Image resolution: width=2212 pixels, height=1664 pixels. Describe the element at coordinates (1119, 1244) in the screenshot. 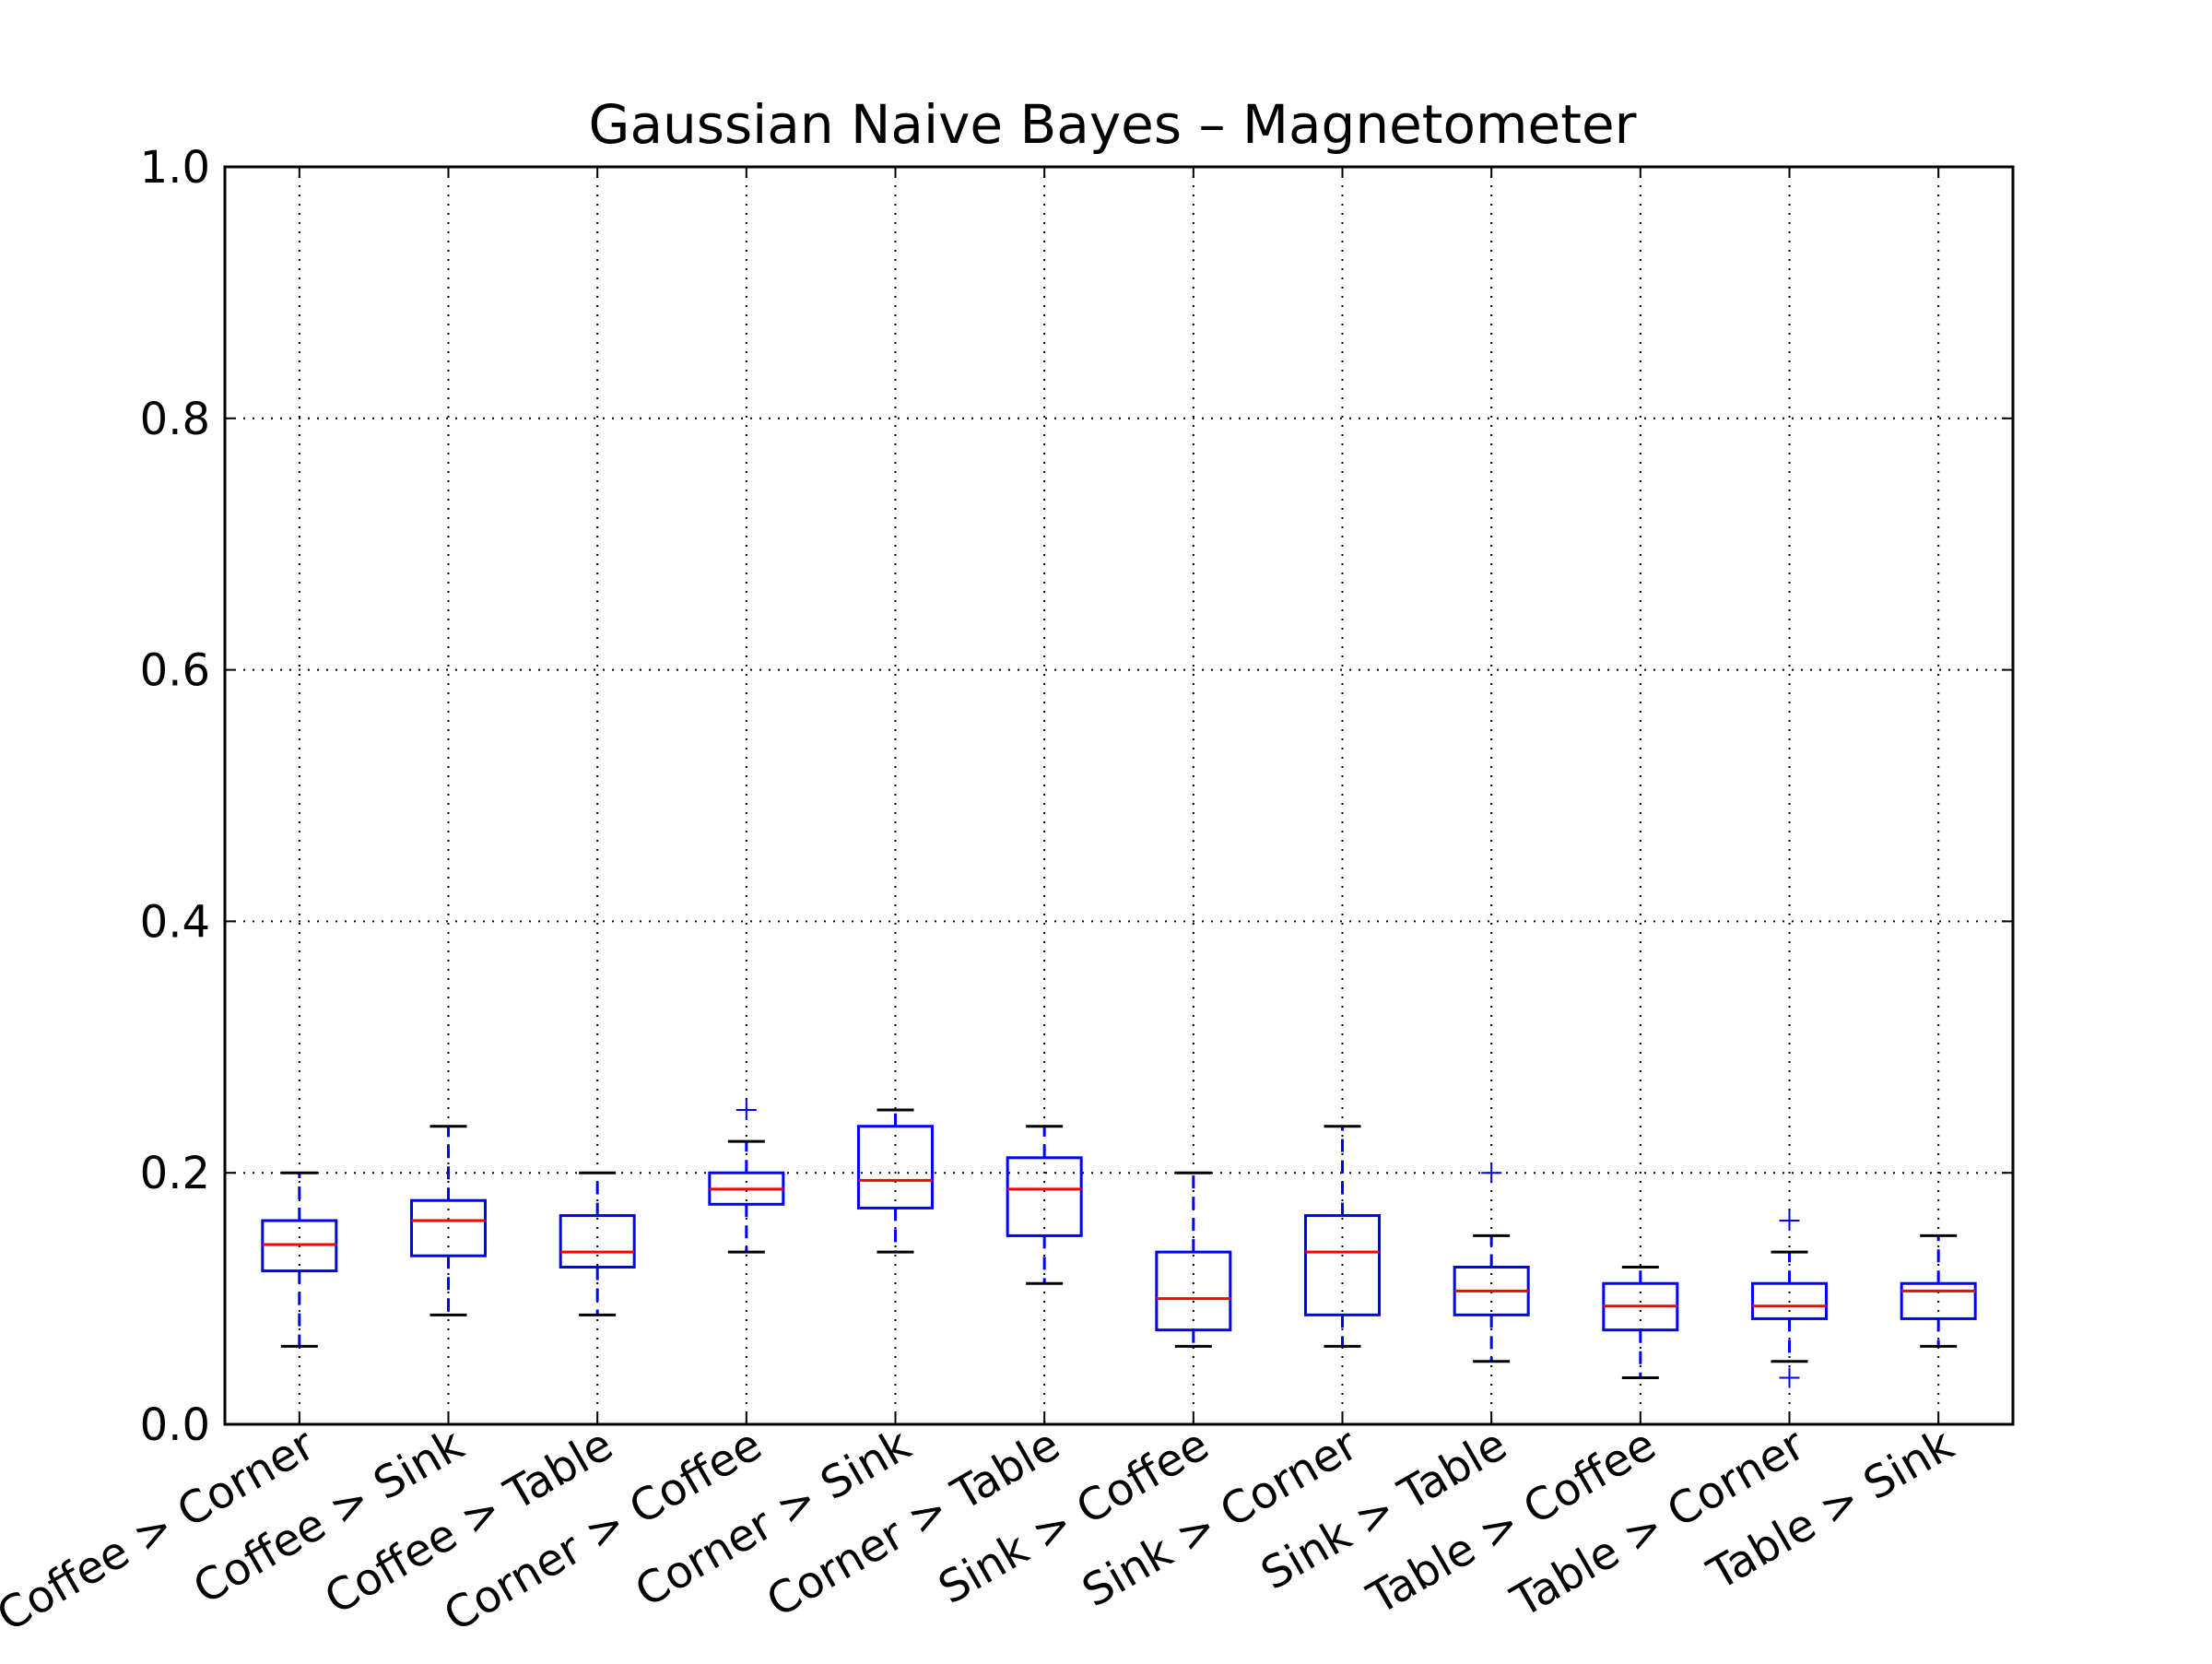

I see `boxes` at that location.